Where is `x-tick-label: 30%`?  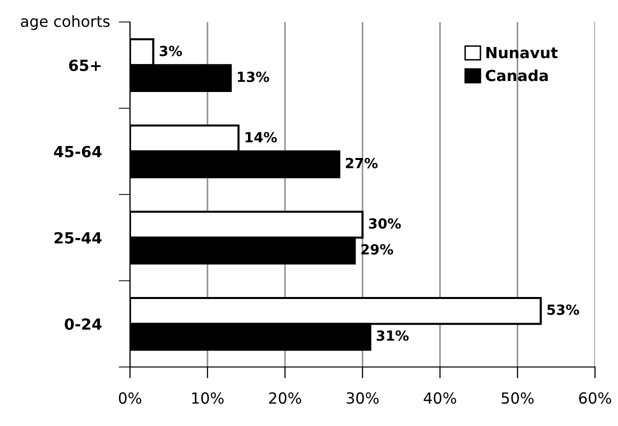
x-tick-label: 30% is located at coordinates (362, 398).